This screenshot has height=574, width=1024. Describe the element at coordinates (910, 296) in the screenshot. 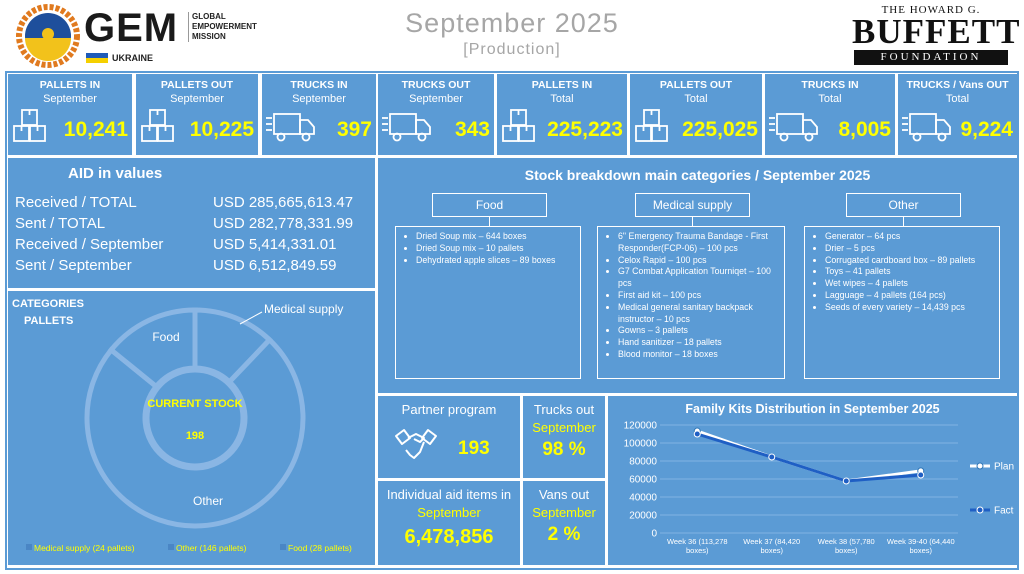

I see `list-item: Lagguage – 4 pallets (164 pcs)` at that location.